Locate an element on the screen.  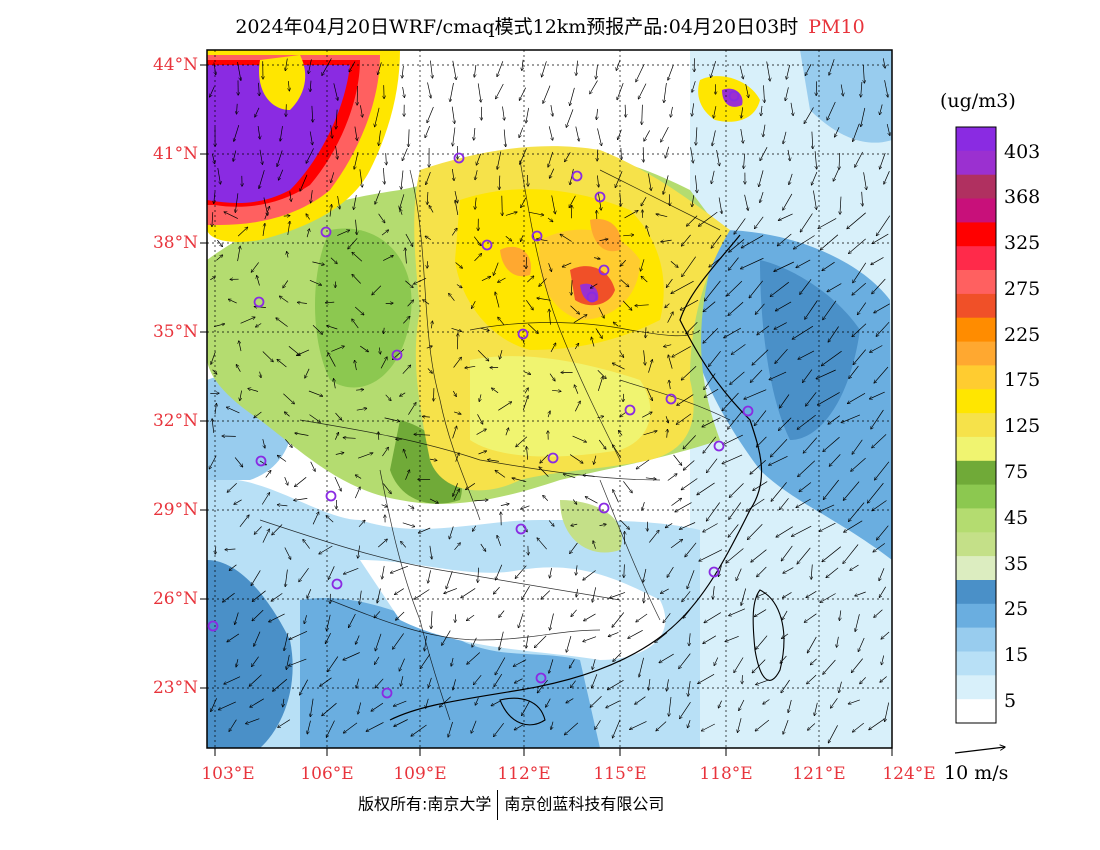
colorbar-label-35: 35 is located at coordinates (1016, 564).